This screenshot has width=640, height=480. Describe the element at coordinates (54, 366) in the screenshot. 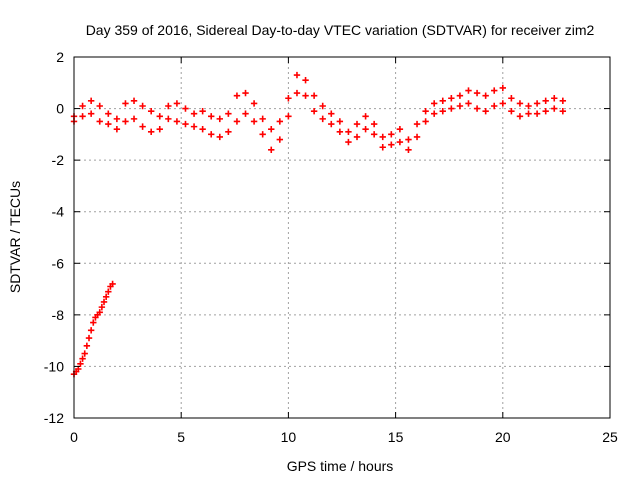

I see `y-tick-label: -10` at that location.